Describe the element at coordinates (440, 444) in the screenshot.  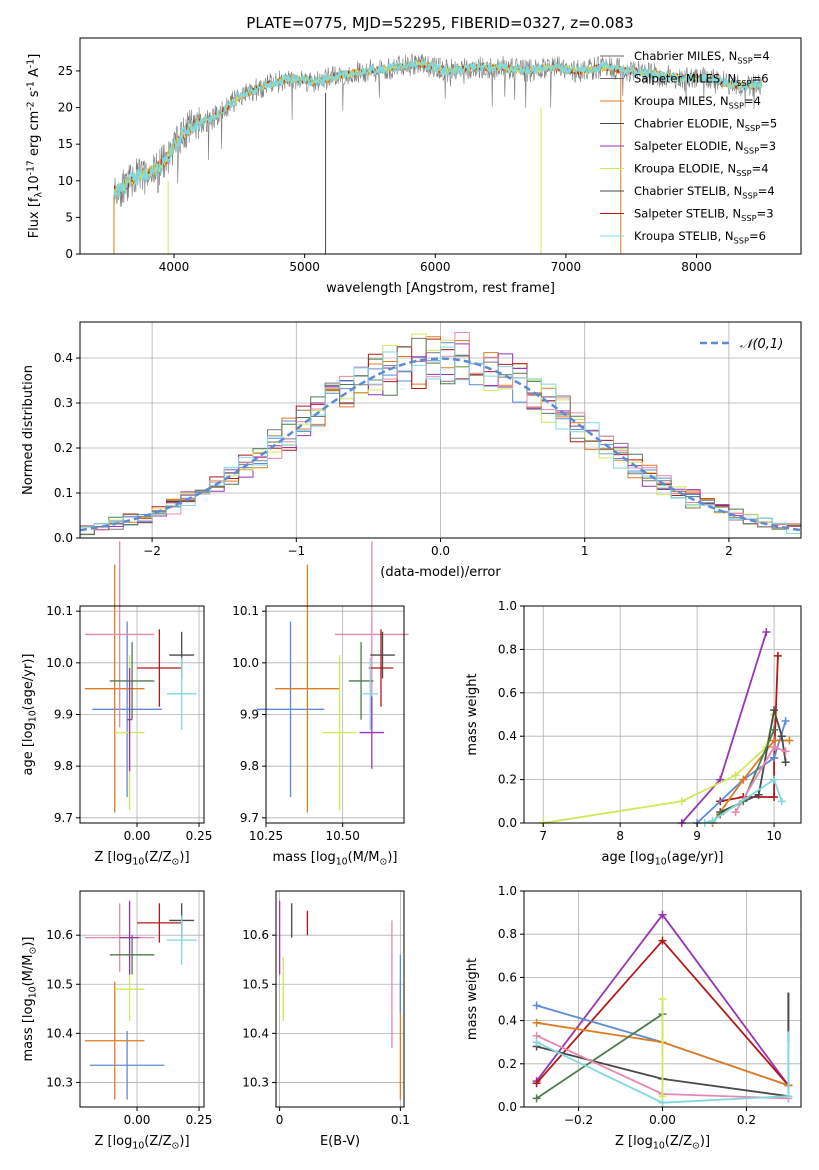
I see `normal-curve` at that location.